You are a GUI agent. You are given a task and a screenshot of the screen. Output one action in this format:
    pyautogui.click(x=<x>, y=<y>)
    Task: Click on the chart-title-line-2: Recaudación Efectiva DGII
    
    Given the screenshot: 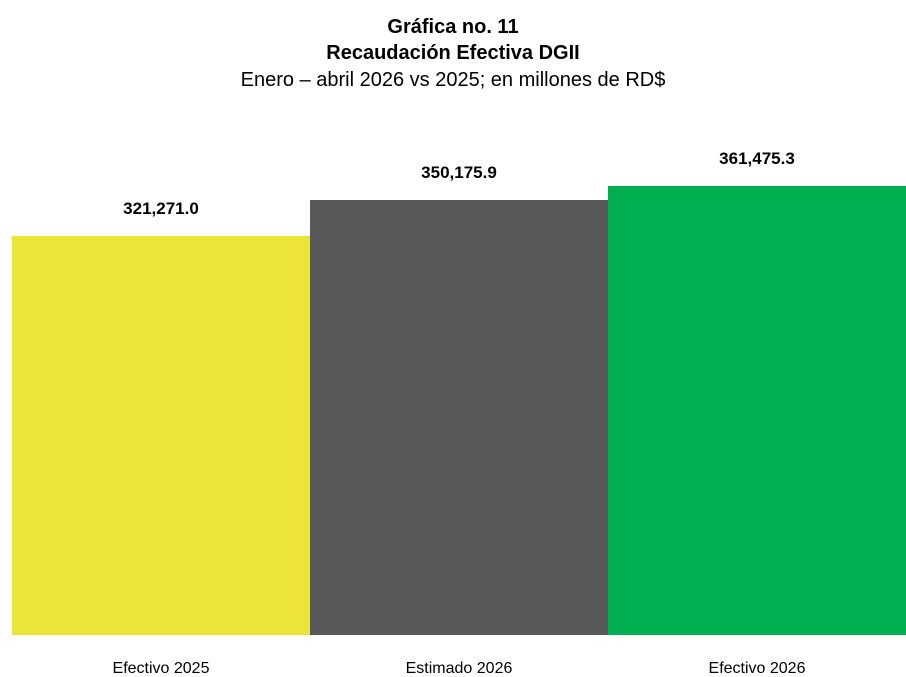 What is the action you would take?
    pyautogui.click(x=453, y=53)
    